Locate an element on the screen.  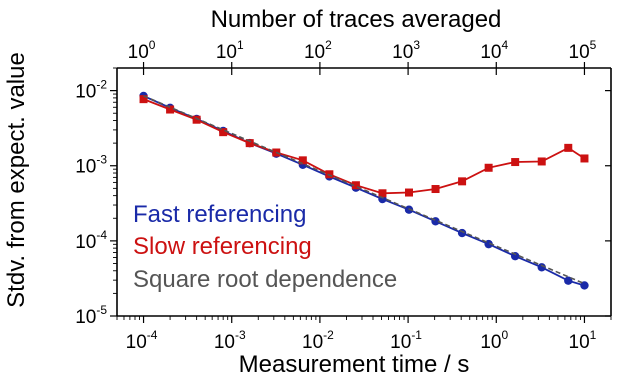
x-tick-label: 10⁻³ is located at coordinates (230, 340).